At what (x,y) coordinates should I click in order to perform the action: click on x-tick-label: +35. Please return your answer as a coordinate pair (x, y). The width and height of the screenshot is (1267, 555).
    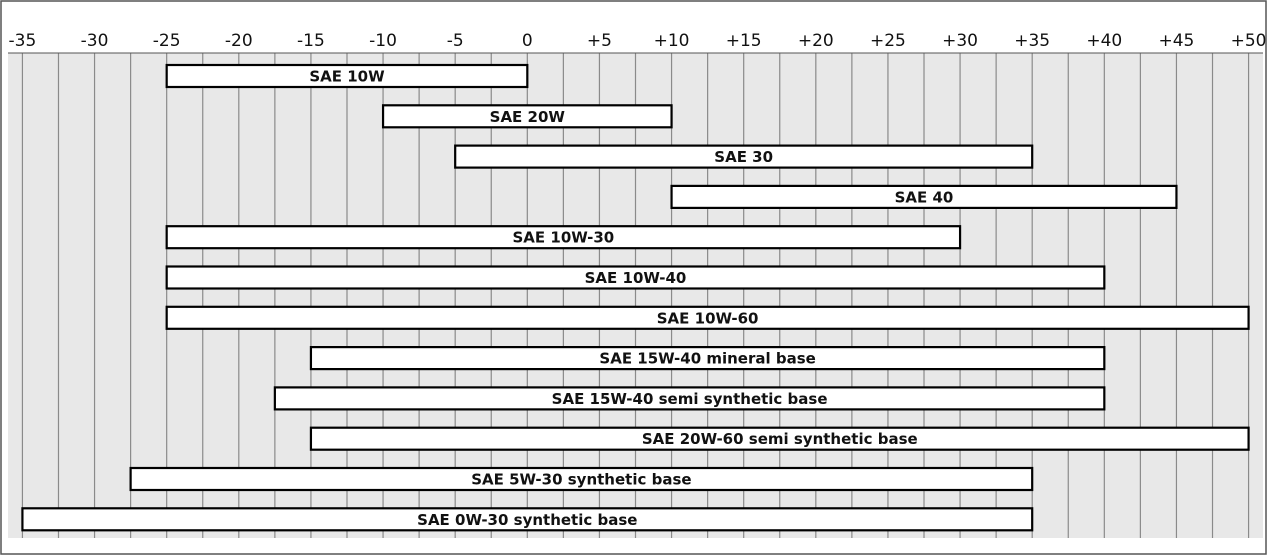
    Looking at the image, I should click on (1032, 41).